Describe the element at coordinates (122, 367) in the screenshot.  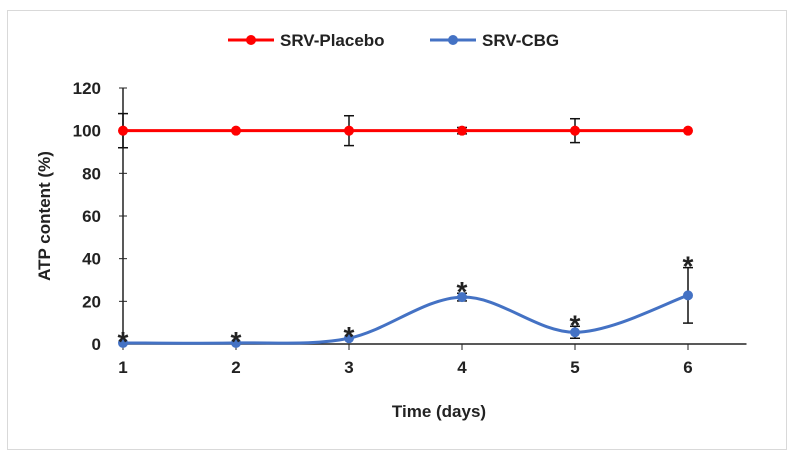
I see `x-tick-label: 1` at that location.